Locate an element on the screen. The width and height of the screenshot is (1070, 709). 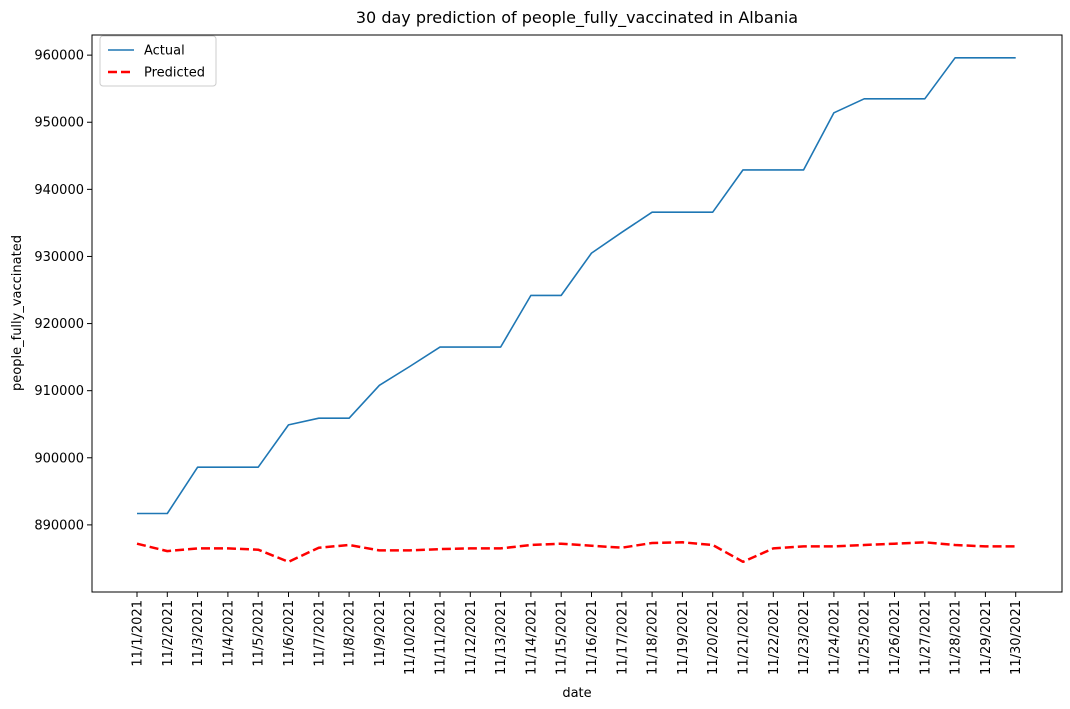
y-tick-label: 950000 is located at coordinates (59, 123).